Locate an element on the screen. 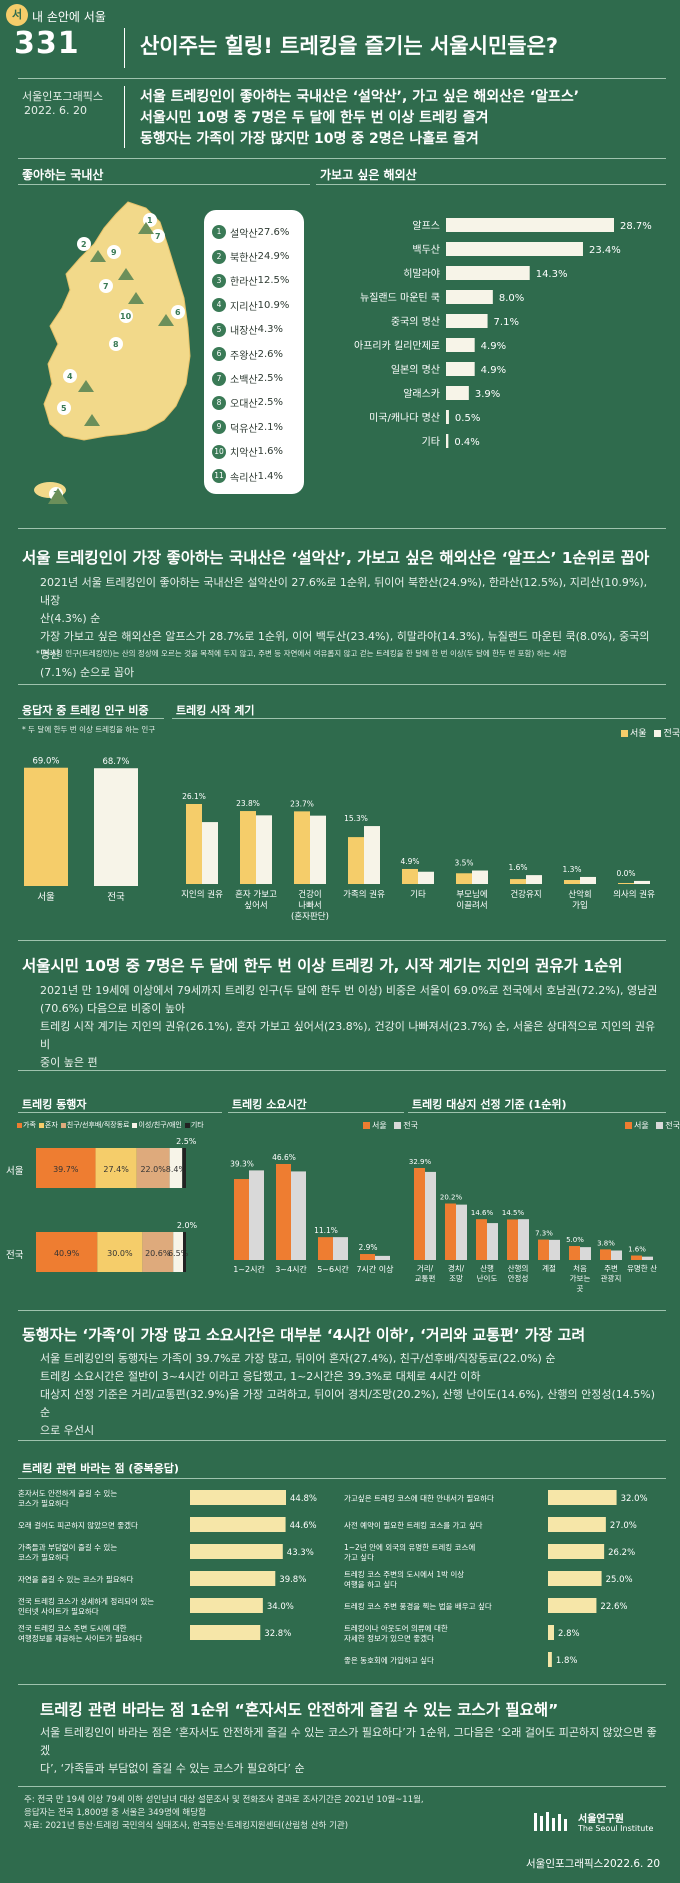 The image size is (680, 1883). org-name-ko: 서울연구원 is located at coordinates (601, 1819).